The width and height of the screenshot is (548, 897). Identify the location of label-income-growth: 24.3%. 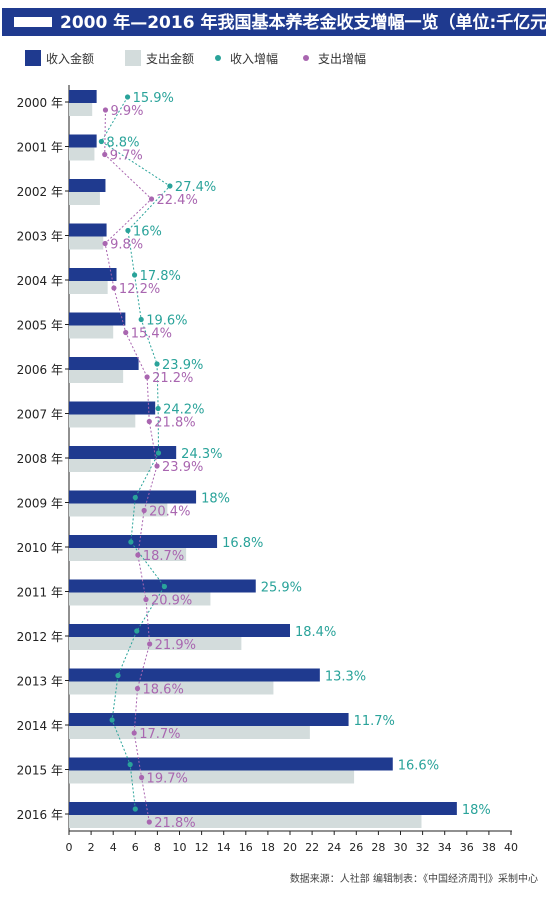
(201, 454).